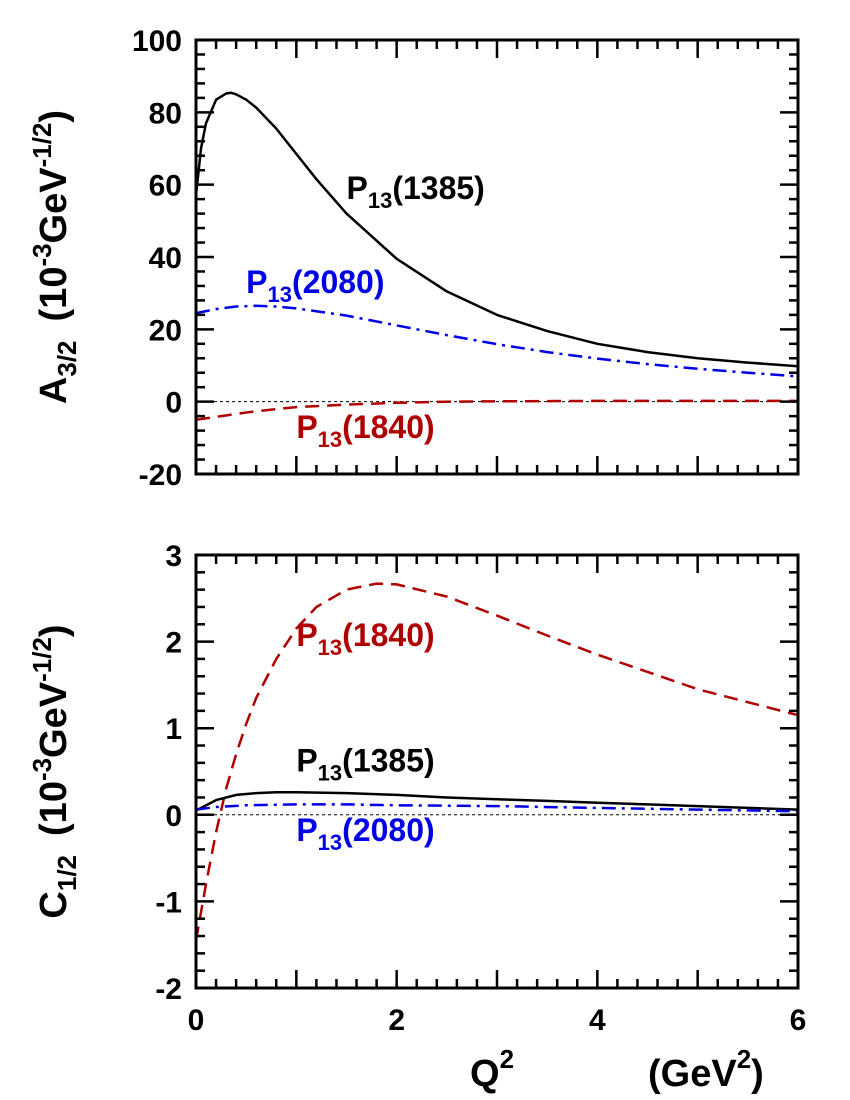  What do you see at coordinates (492, 1069) in the screenshot?
I see `x-axis-label: Q2` at bounding box center [492, 1069].